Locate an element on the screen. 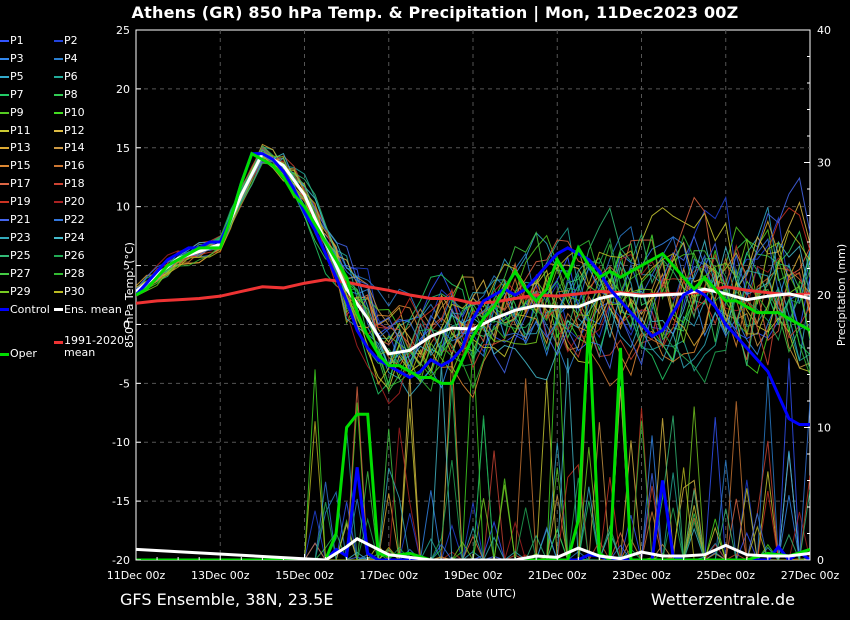  legend-label: P22 is located at coordinates (74, 219).